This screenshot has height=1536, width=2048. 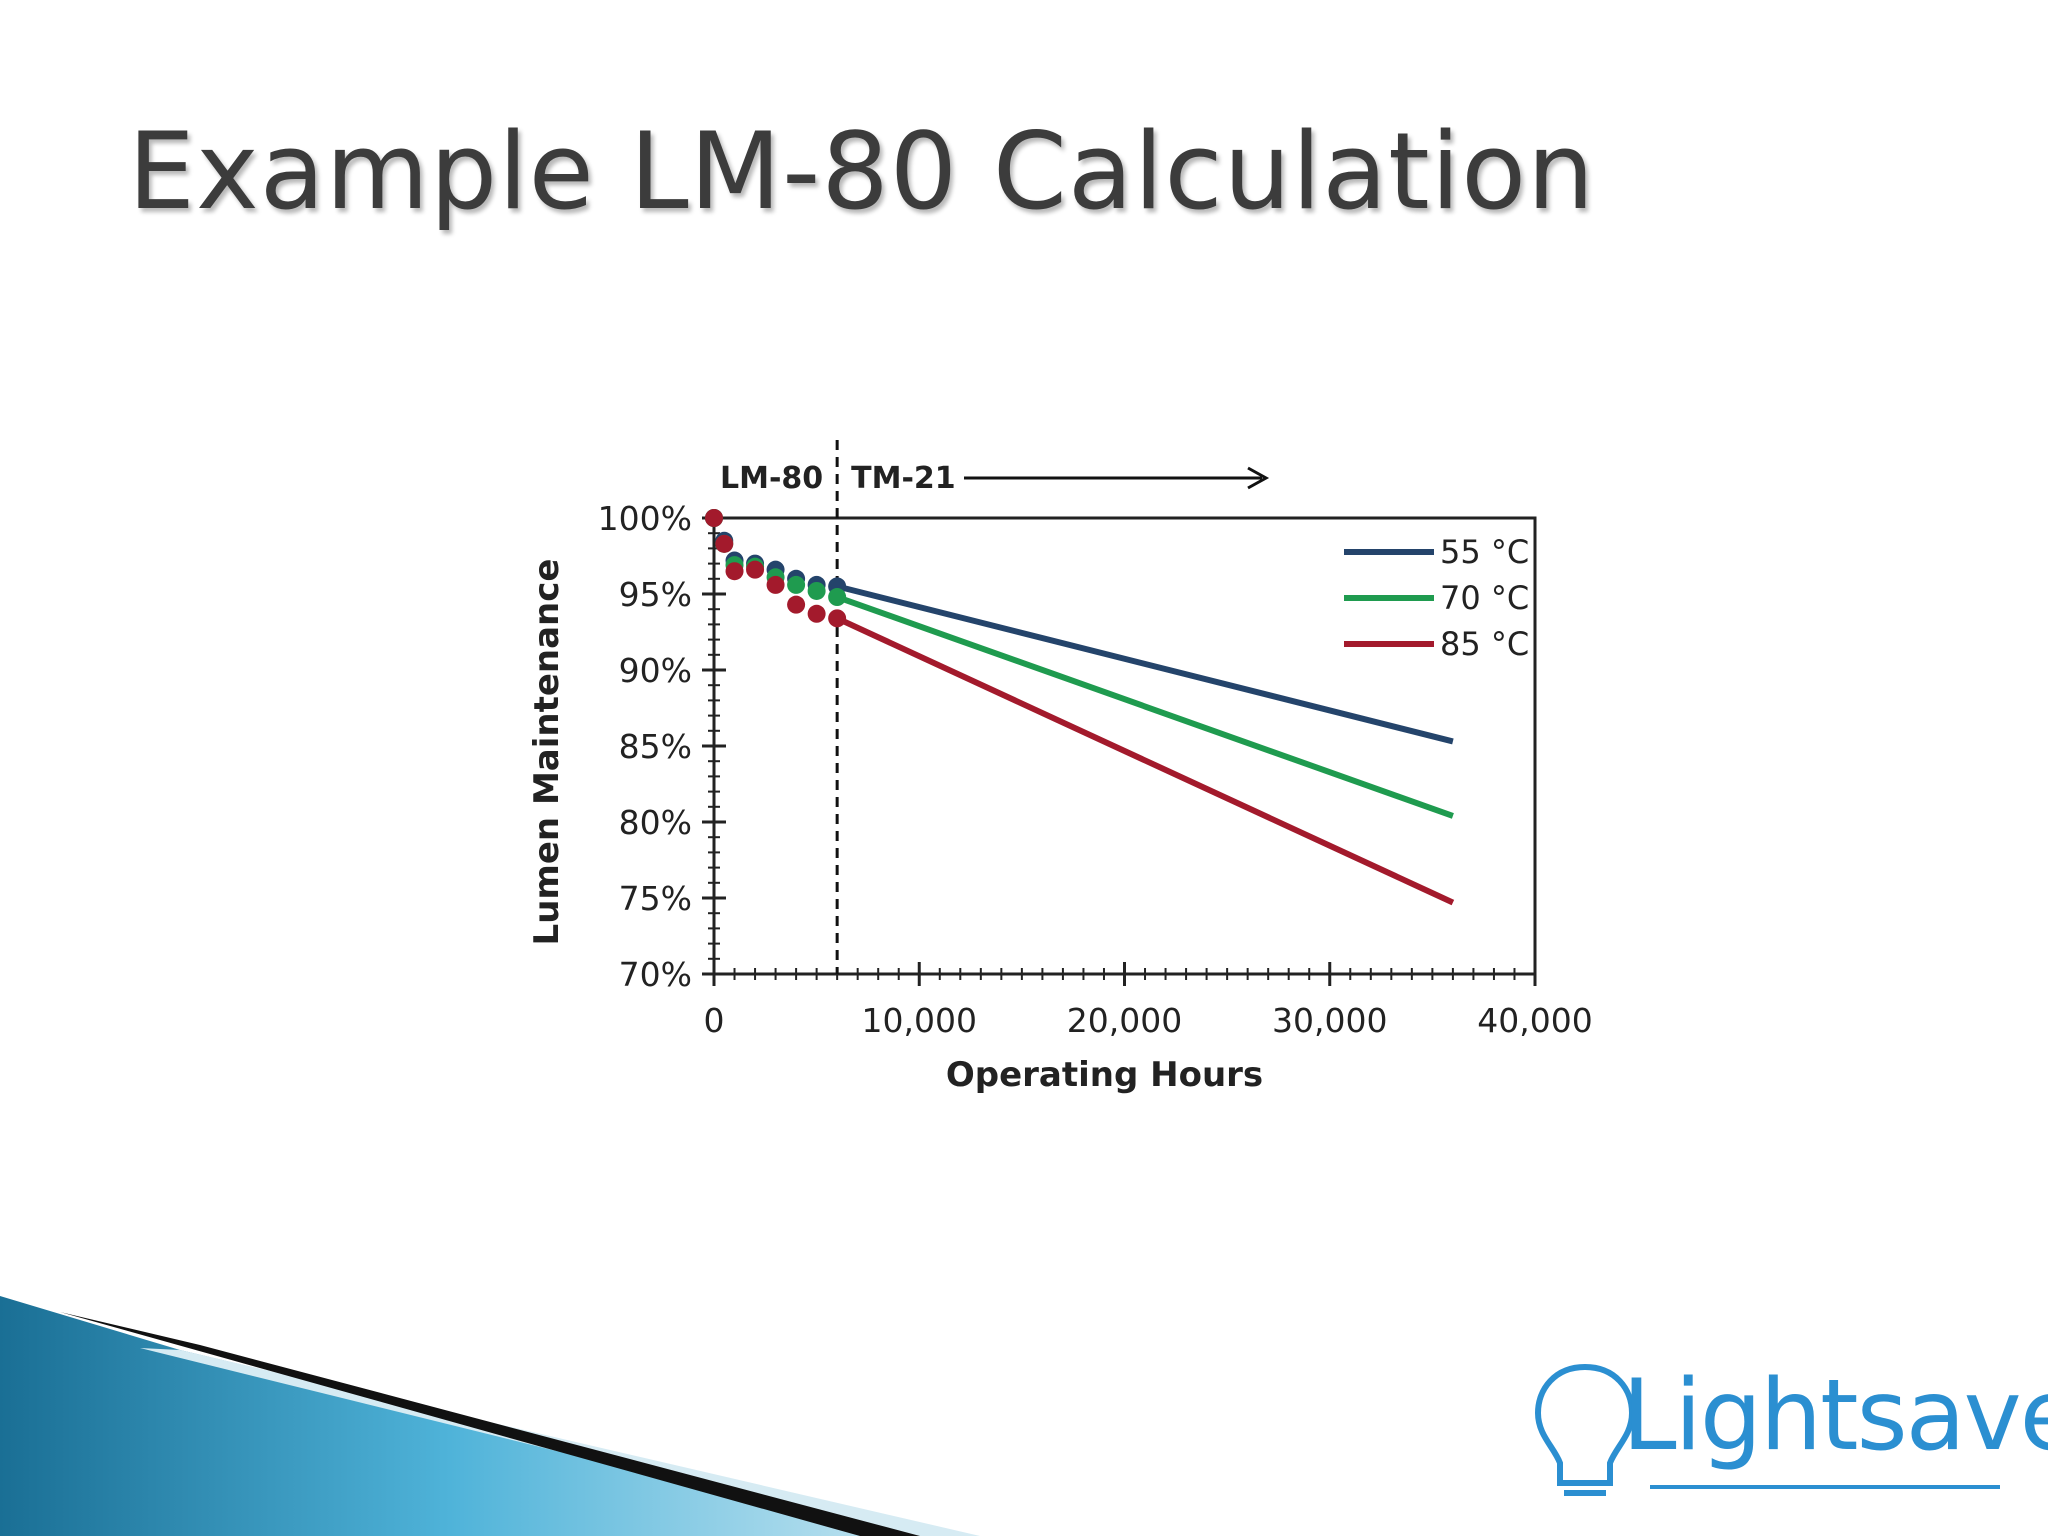 What do you see at coordinates (645, 518) in the screenshot?
I see `y-tick-label: 100%` at bounding box center [645, 518].